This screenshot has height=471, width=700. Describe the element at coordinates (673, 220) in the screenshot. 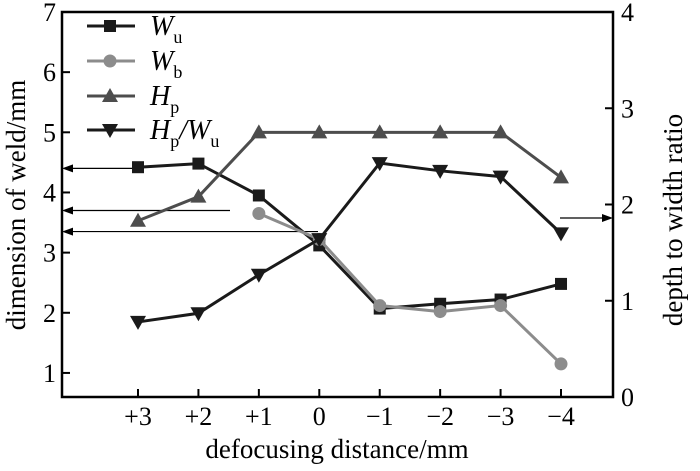

I see `y-axis-right-title: depth to width ratio` at that location.